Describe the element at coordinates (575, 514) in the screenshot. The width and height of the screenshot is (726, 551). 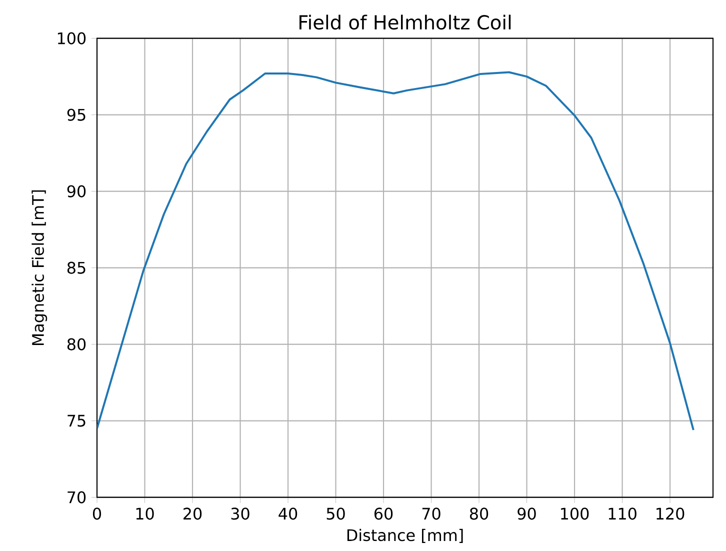
I see `x-tick-label: 100` at that location.